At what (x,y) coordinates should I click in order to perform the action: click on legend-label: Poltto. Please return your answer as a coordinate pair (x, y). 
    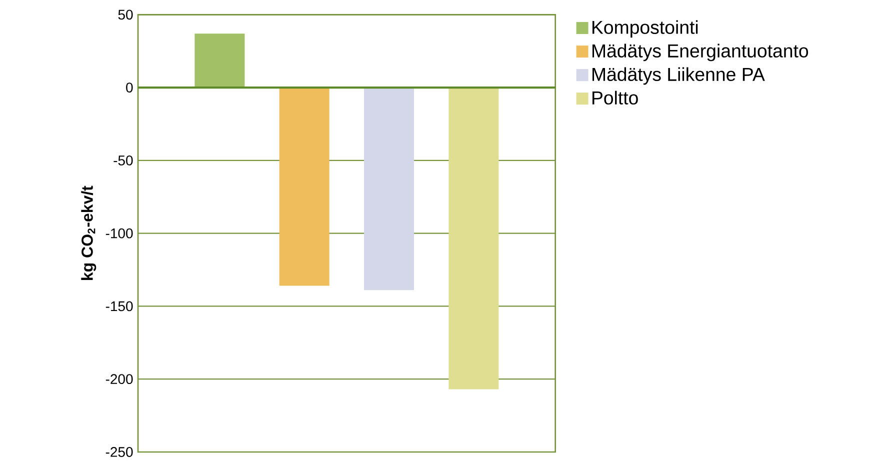
    Looking at the image, I should click on (615, 97).